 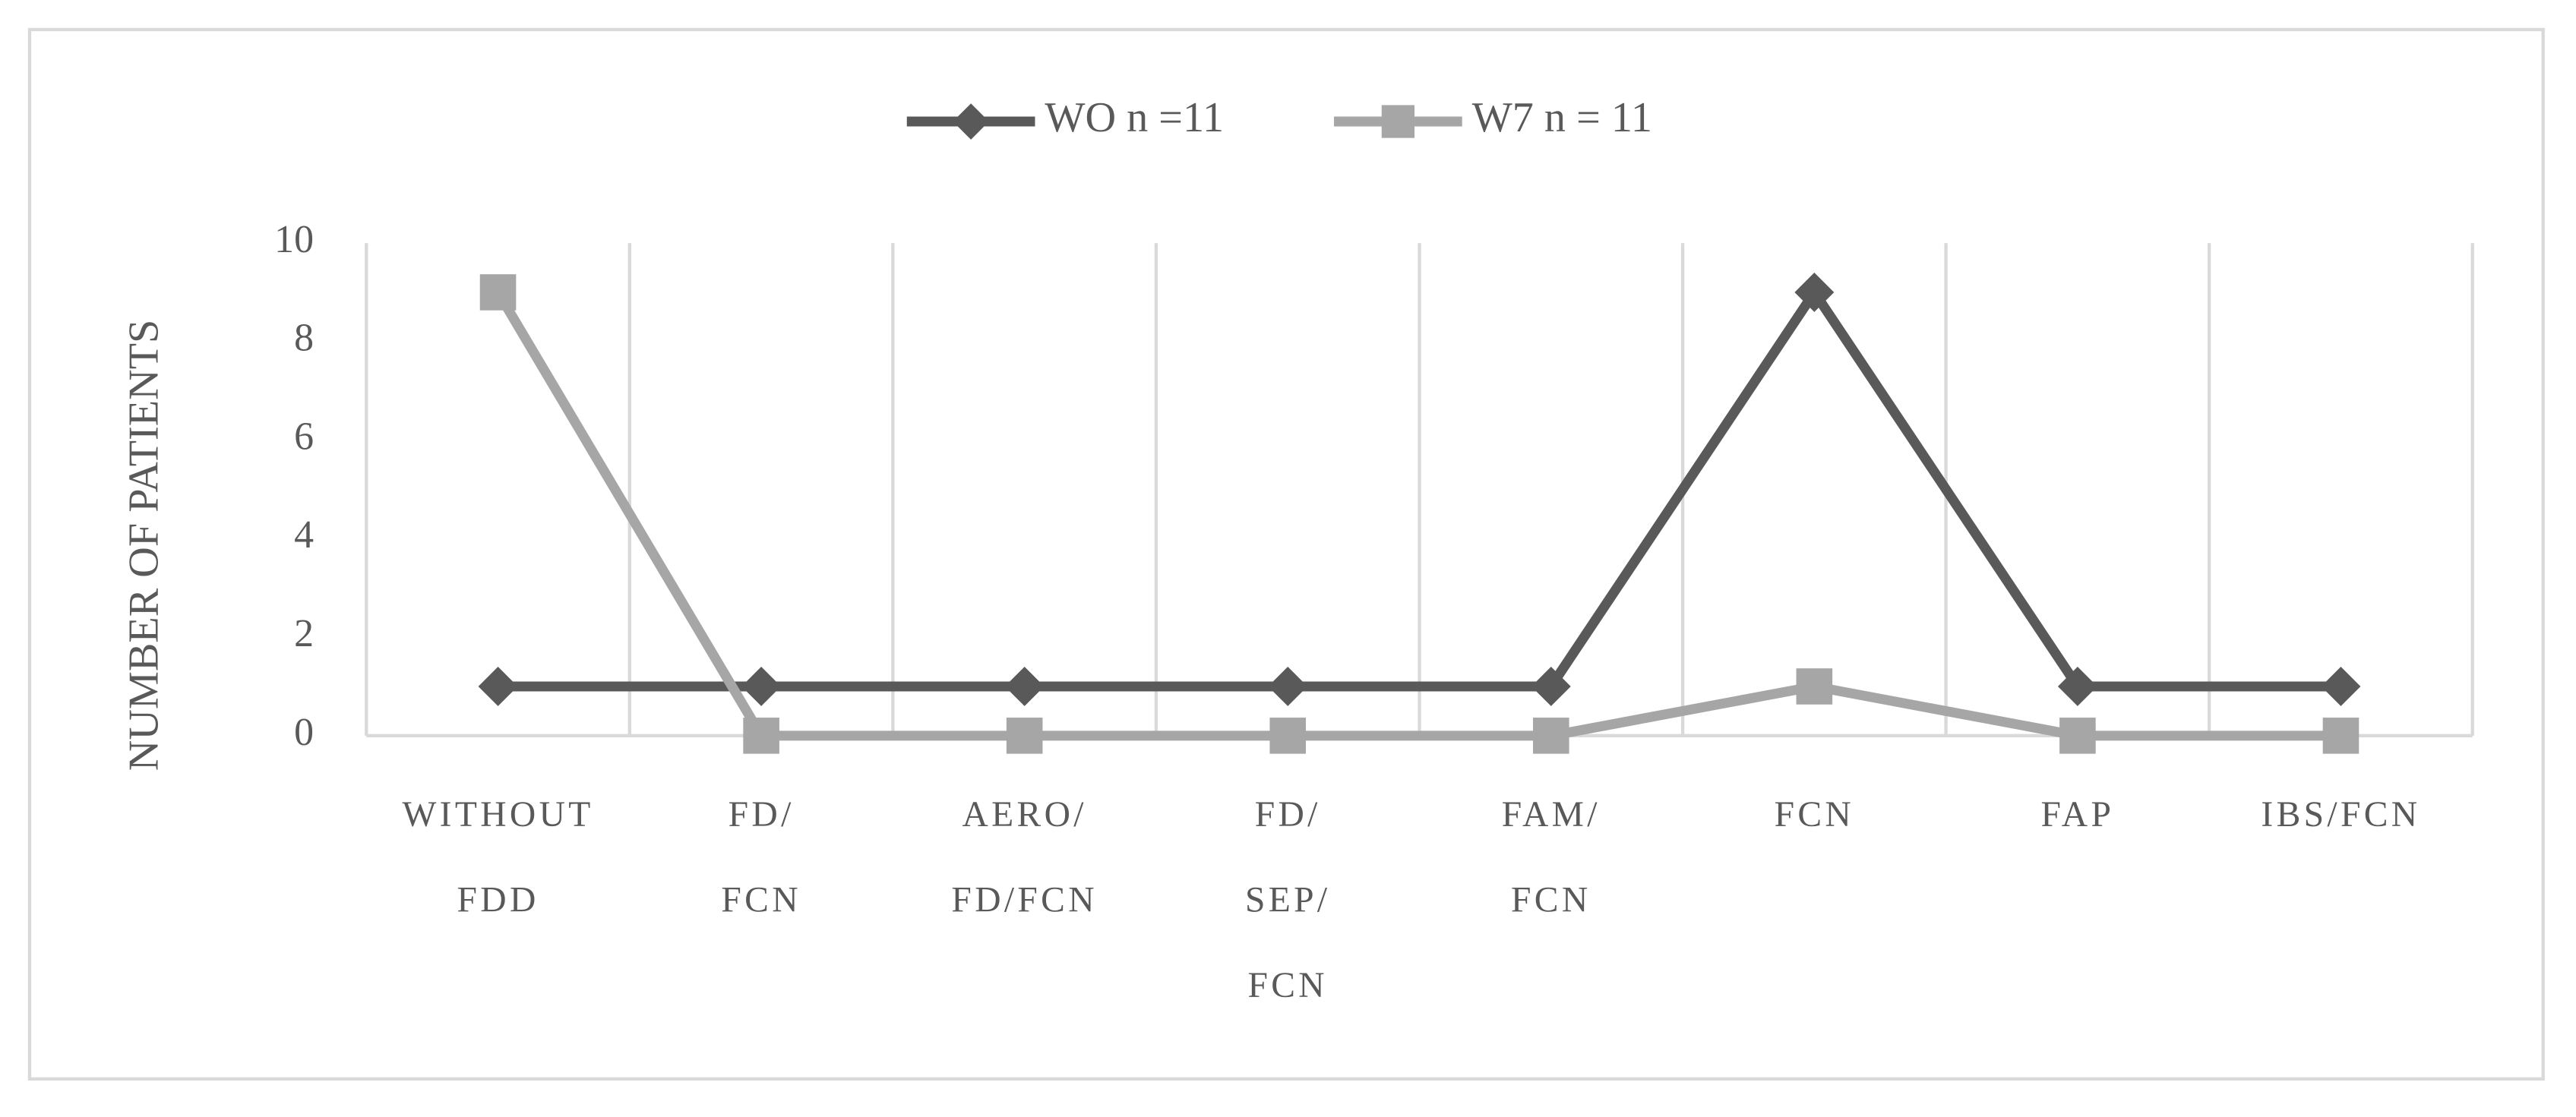 What do you see at coordinates (1551, 815) in the screenshot?
I see `x-tick-label: FAM/` at bounding box center [1551, 815].